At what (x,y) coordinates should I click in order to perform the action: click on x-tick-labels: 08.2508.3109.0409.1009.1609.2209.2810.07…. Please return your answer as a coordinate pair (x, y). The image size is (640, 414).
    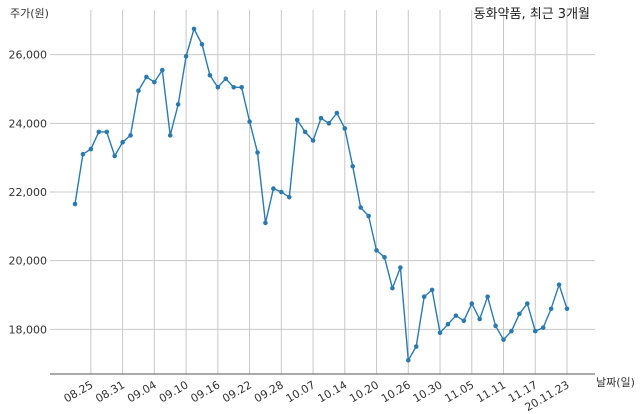
    Looking at the image, I should click on (317, 396).